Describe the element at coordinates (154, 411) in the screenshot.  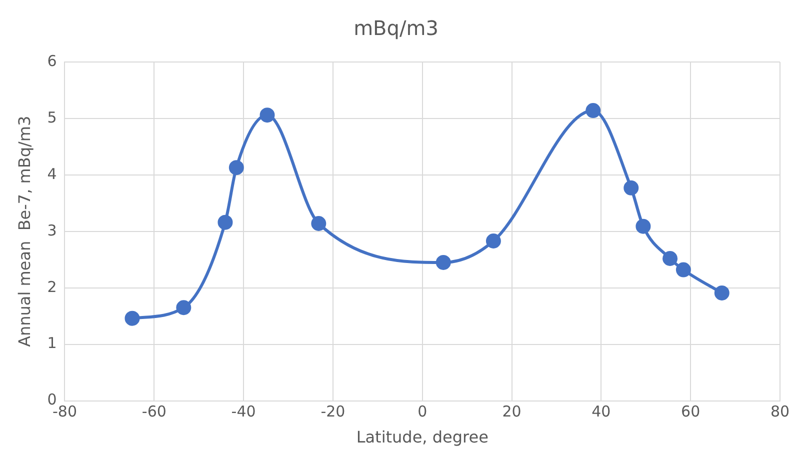
I see `x-tick-label: -60` at that location.